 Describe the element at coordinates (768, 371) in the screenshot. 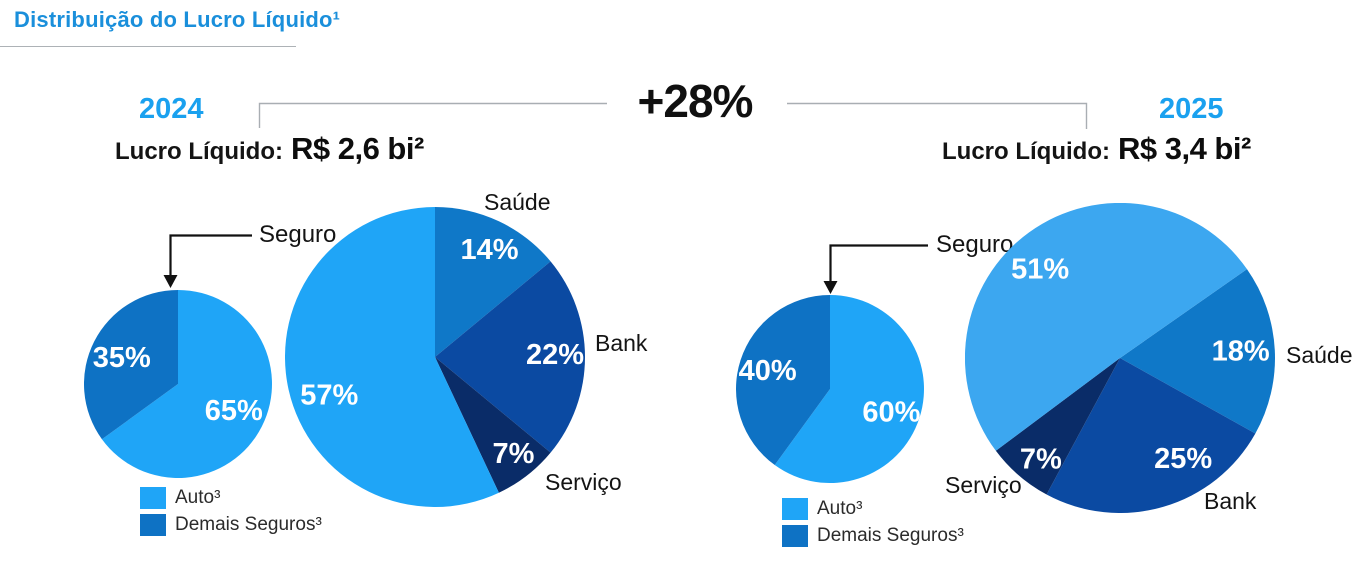

I see `pie-value-label-Demais Seguros³: 40%` at that location.